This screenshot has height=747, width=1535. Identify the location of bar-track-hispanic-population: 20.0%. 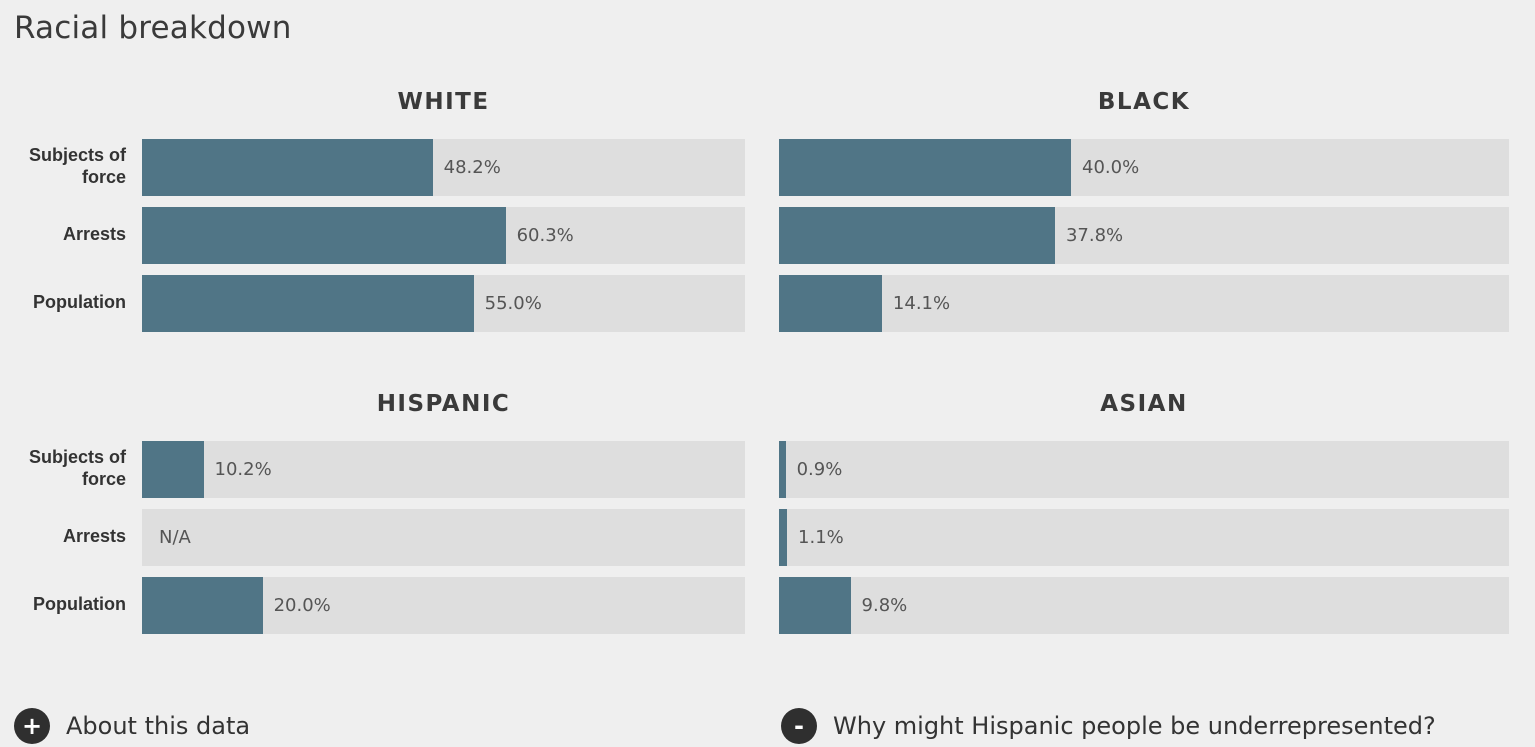
(443, 605).